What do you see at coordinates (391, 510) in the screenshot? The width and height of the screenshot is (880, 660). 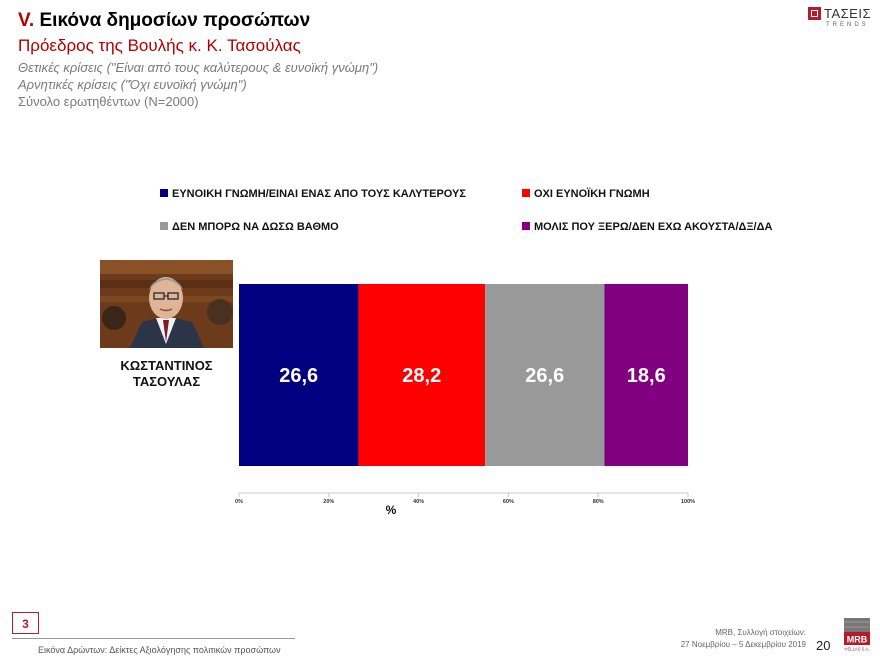 I see `x-axis-label: %` at bounding box center [391, 510].